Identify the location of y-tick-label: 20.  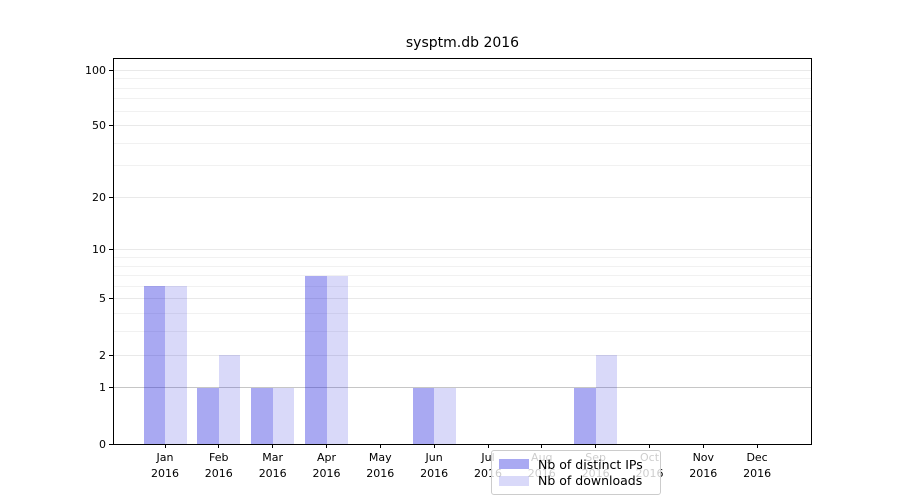
(99, 197).